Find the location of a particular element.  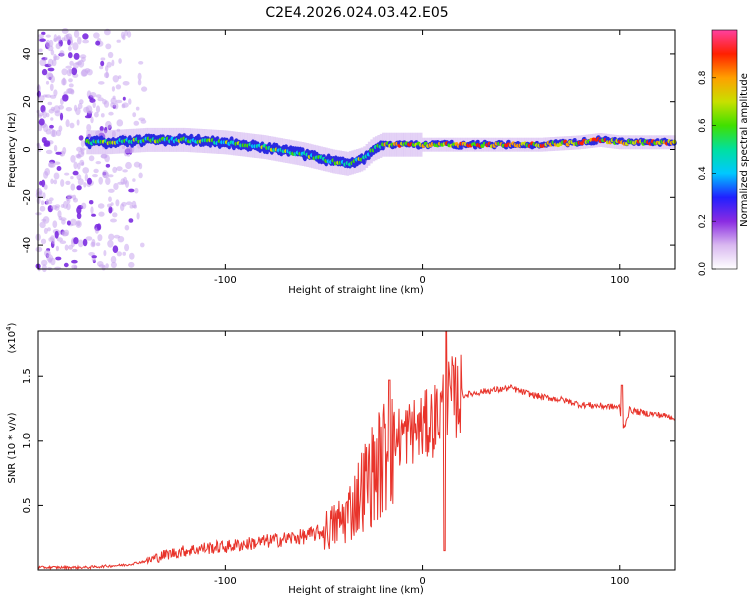

colorbar-tick-label: 0.2 is located at coordinates (703, 221).